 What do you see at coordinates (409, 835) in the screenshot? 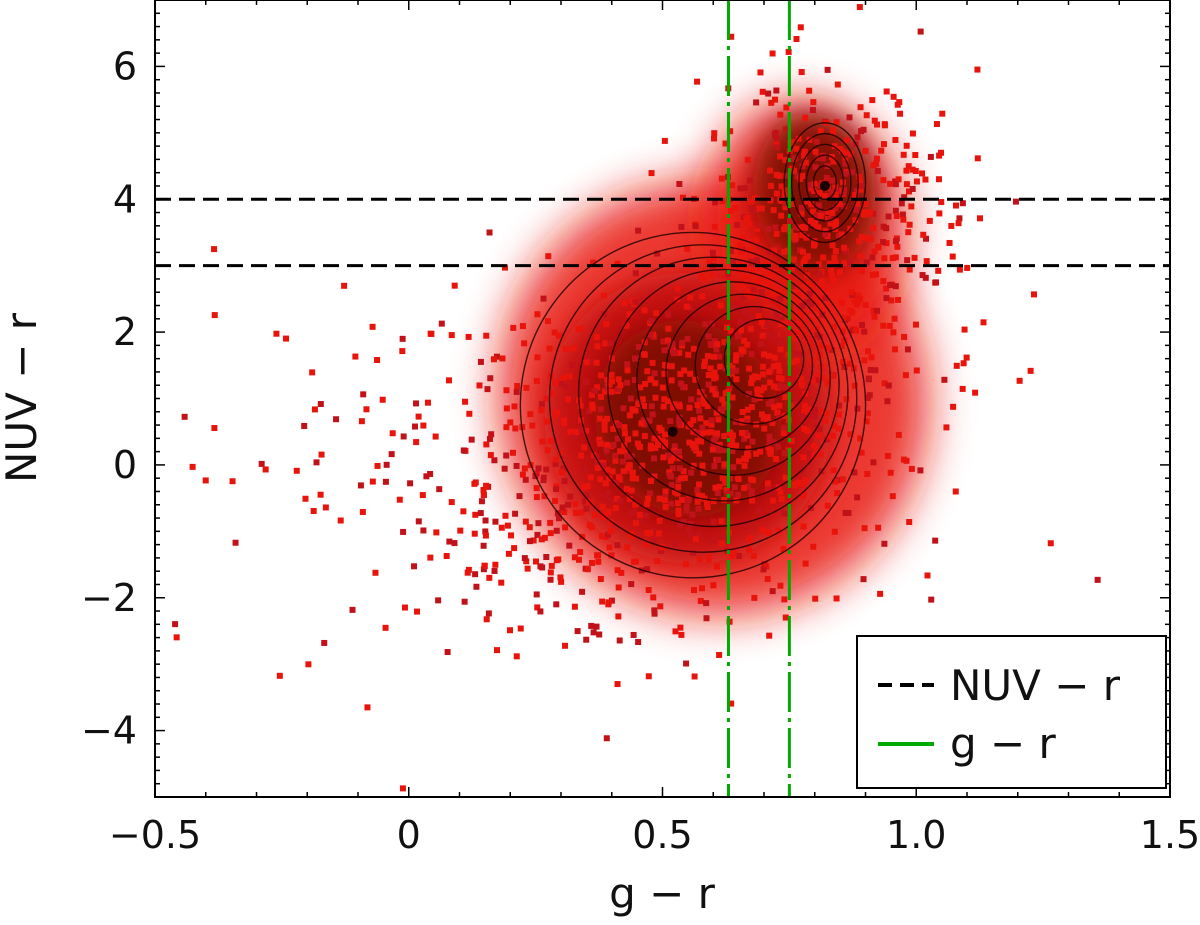
I see `x-tick-label: 0` at bounding box center [409, 835].